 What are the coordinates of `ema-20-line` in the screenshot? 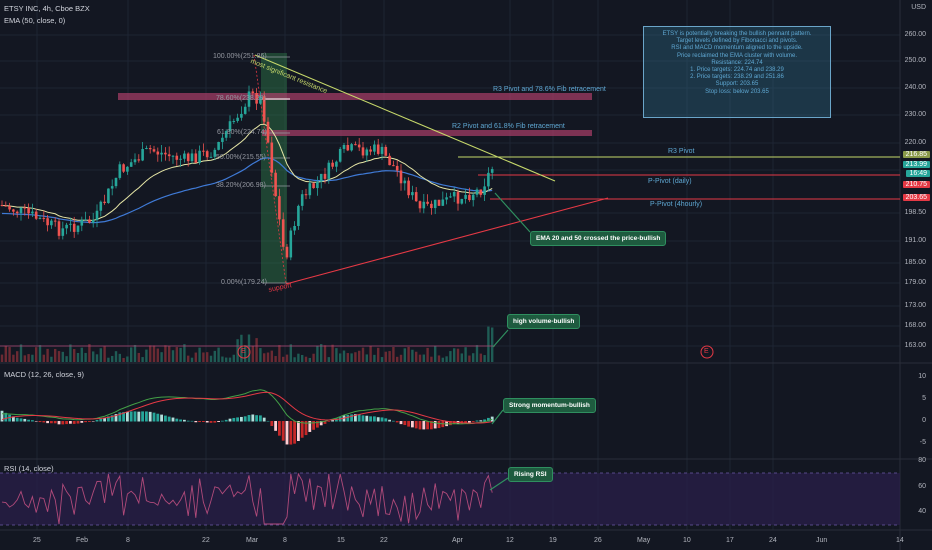 It's located at (247, 172).